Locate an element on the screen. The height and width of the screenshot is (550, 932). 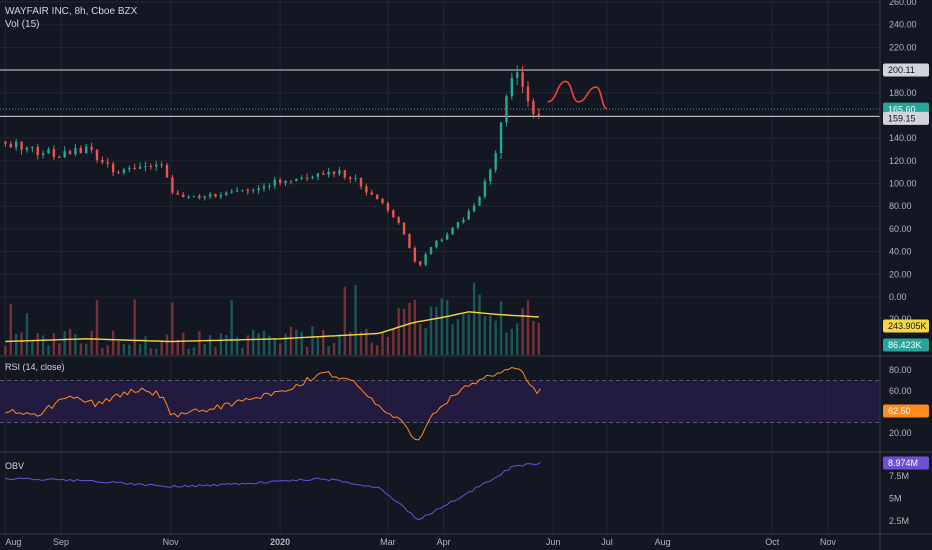
time-axis: Aug Sep Nov 2020 Mar Apr Jun Jul Aug Oct Nov is located at coordinates (420, 542).